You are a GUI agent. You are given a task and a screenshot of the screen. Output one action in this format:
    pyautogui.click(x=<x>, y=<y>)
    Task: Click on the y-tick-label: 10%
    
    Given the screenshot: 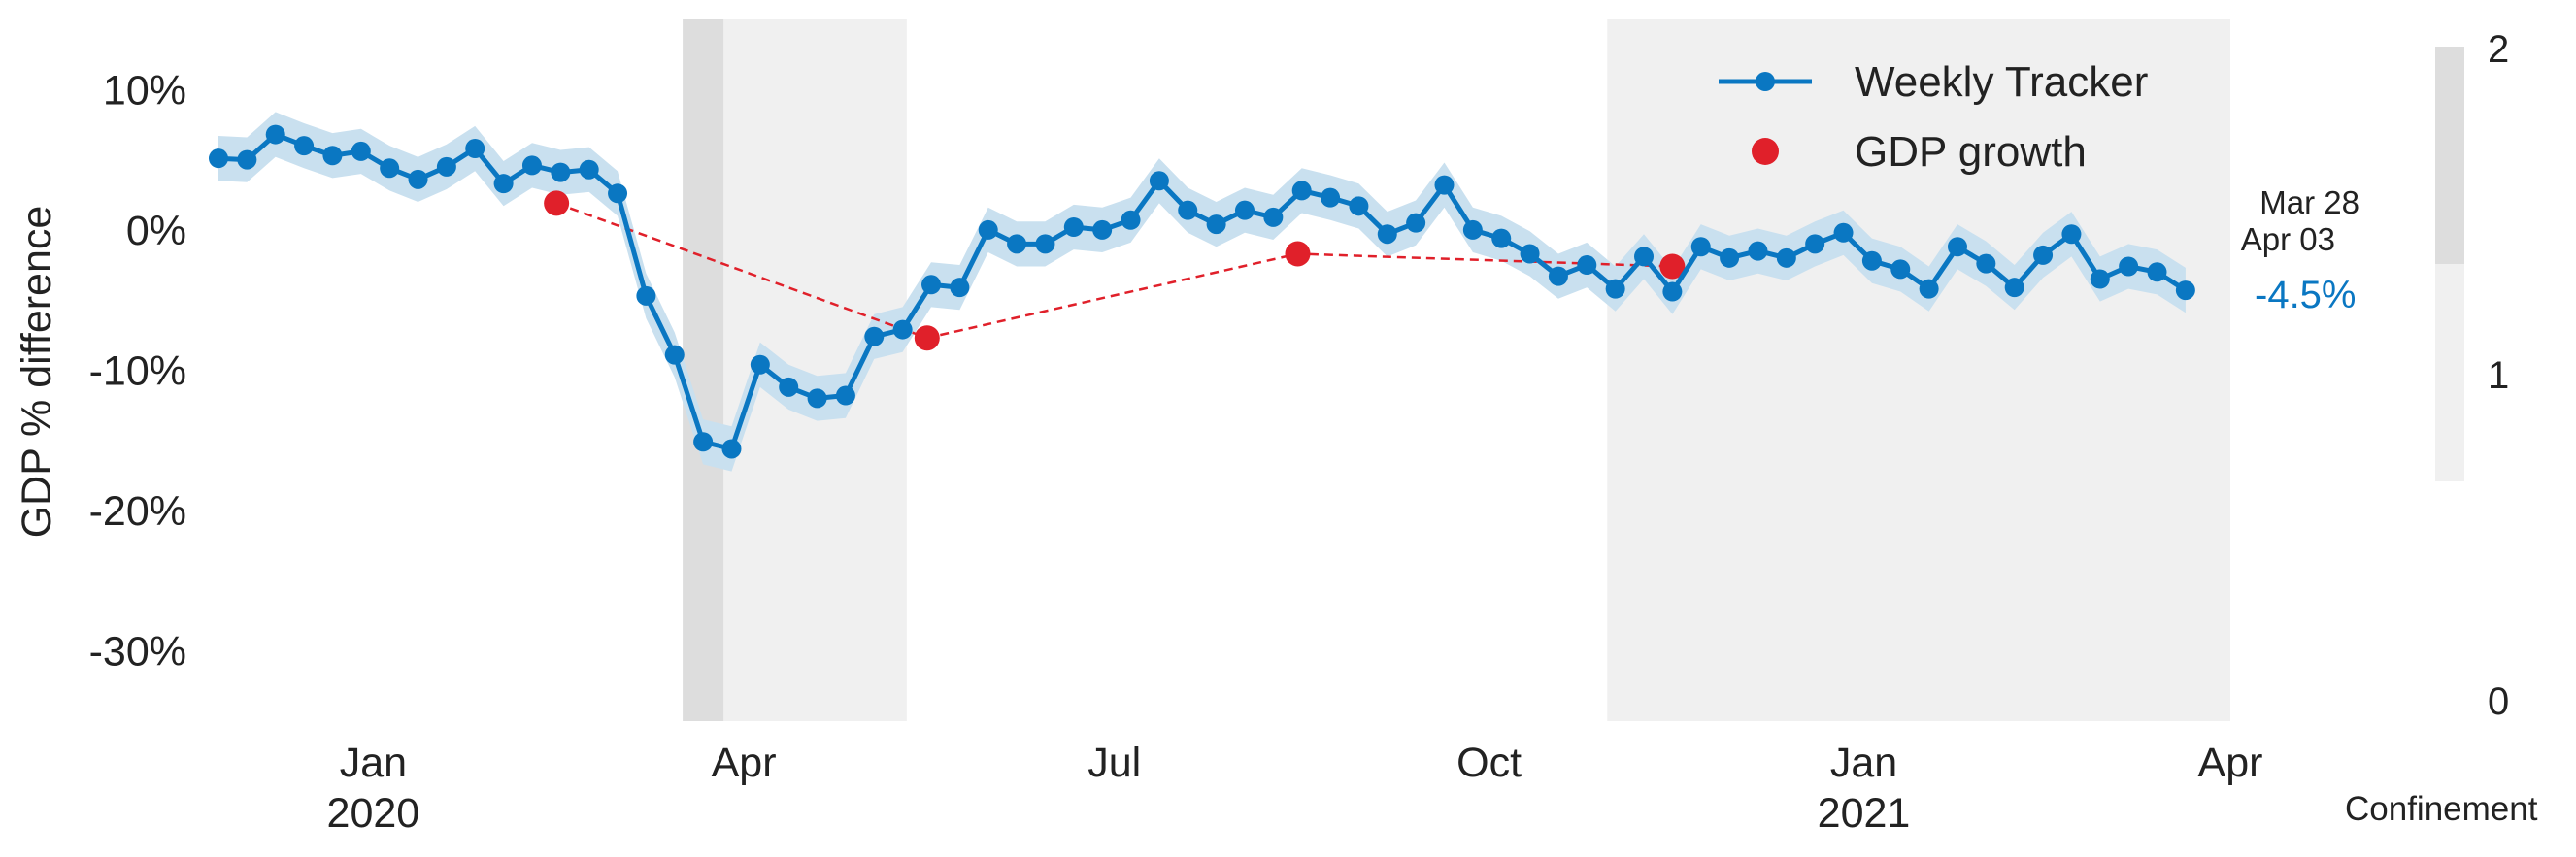 What is the action you would take?
    pyautogui.click(x=144, y=90)
    